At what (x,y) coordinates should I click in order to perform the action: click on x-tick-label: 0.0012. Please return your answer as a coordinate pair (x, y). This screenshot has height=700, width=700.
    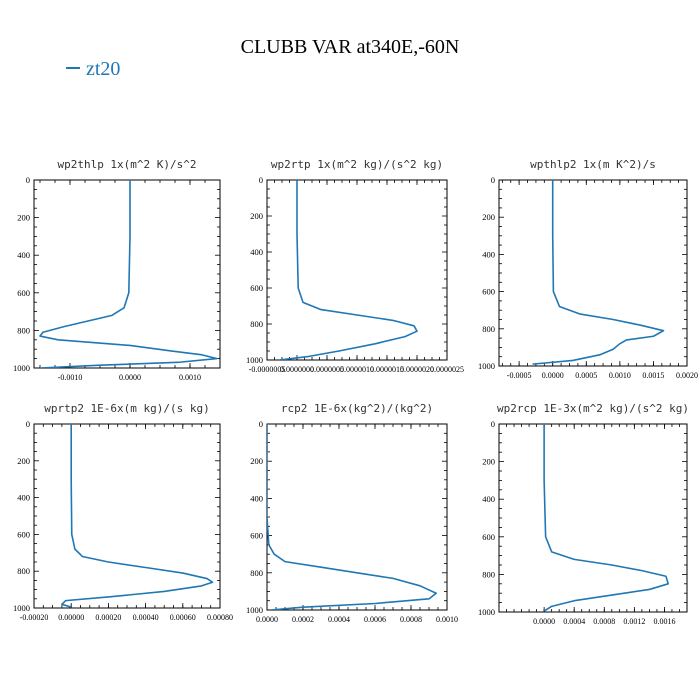
    Looking at the image, I should click on (634, 621).